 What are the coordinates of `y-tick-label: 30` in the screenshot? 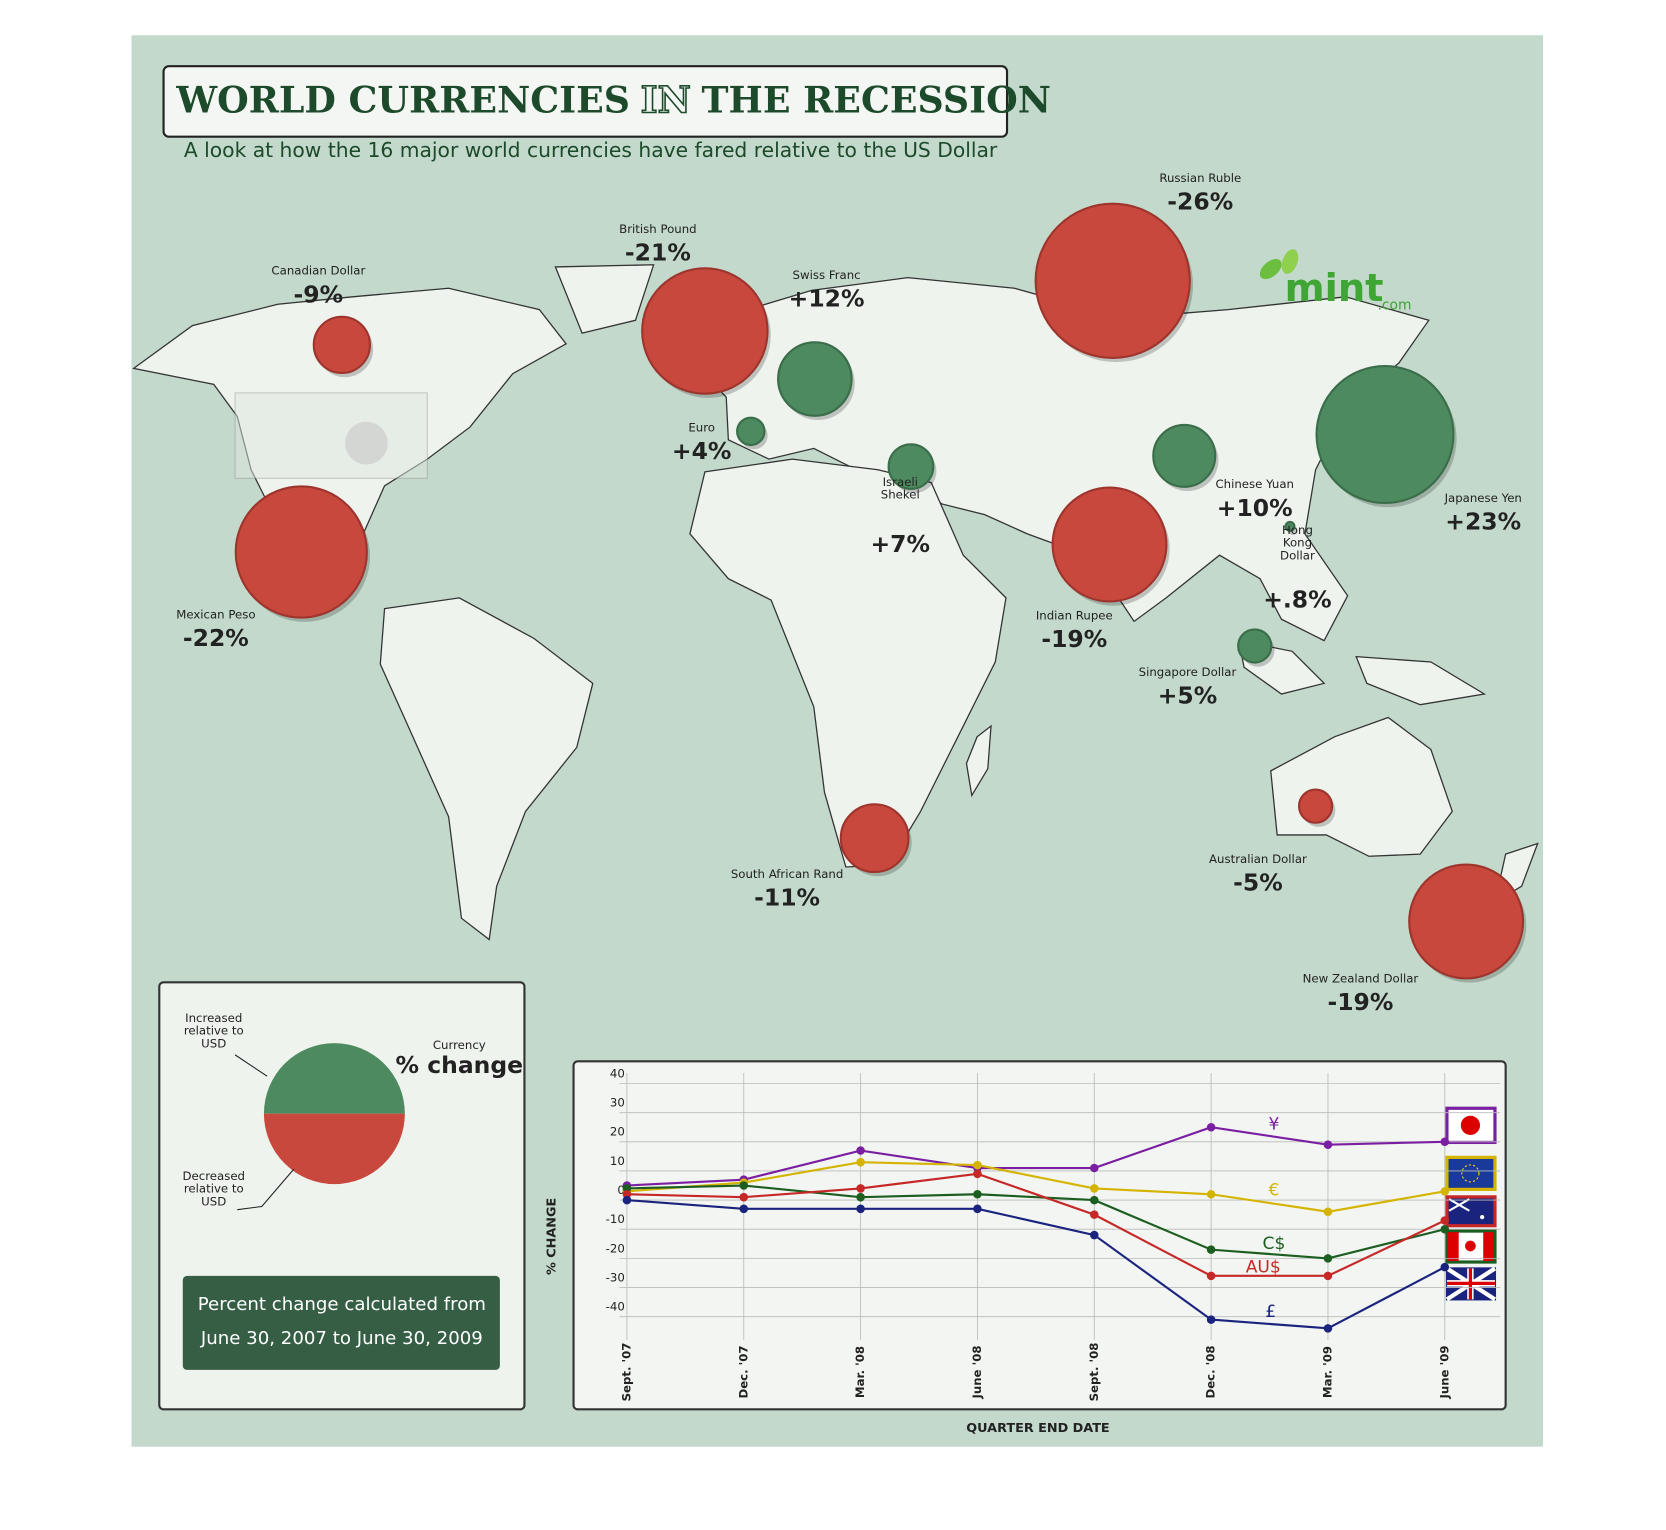 It's located at (617, 1103).